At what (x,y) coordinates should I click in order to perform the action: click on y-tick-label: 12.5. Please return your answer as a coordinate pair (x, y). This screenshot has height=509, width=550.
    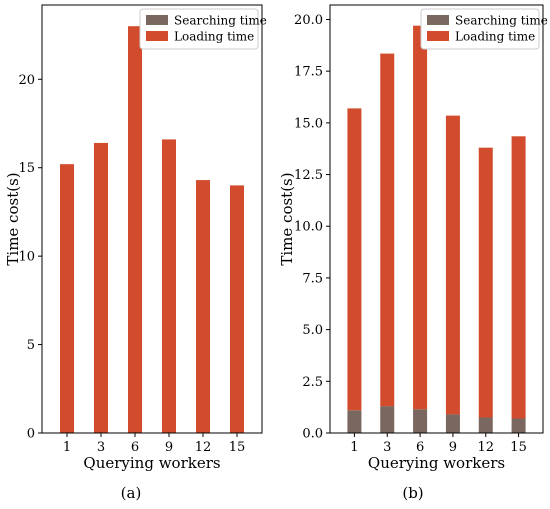
    Looking at the image, I should click on (308, 175).